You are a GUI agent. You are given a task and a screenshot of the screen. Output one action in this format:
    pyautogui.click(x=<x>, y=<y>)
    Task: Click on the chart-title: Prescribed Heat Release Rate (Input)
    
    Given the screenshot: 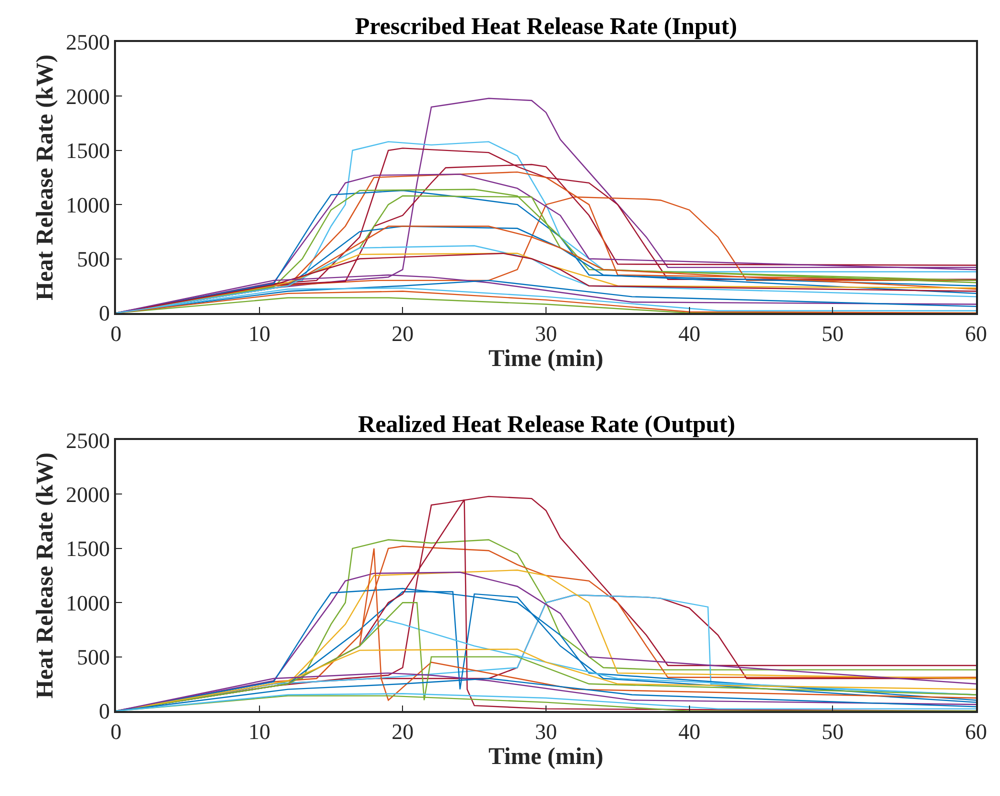 What is the action you would take?
    pyautogui.click(x=546, y=27)
    